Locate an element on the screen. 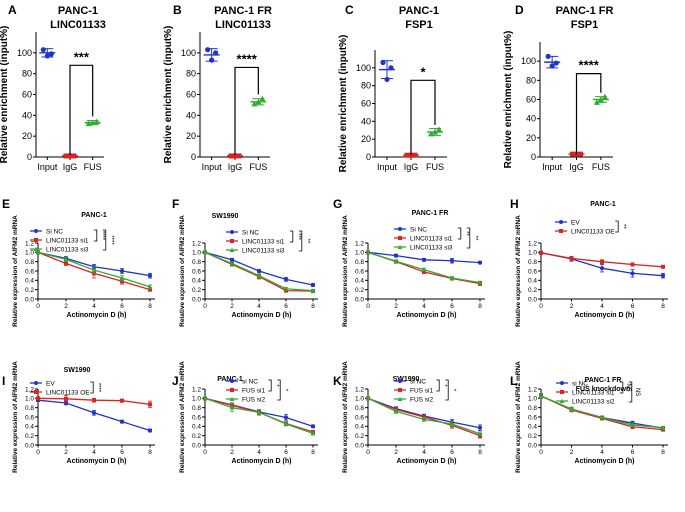  series-line is located at coordinates (259, 268).